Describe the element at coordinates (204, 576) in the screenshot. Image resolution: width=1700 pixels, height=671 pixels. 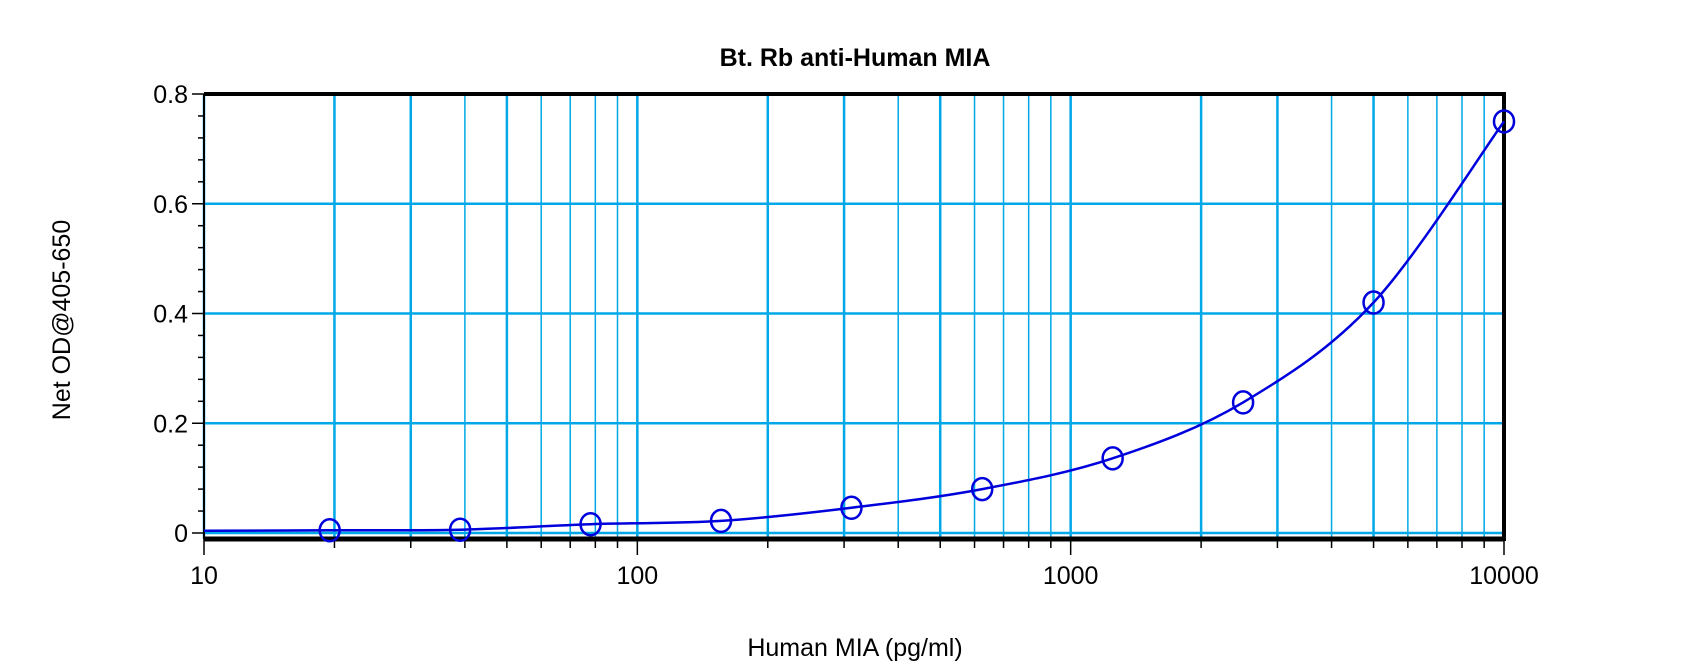
I see `x-tick-label: 10` at that location.